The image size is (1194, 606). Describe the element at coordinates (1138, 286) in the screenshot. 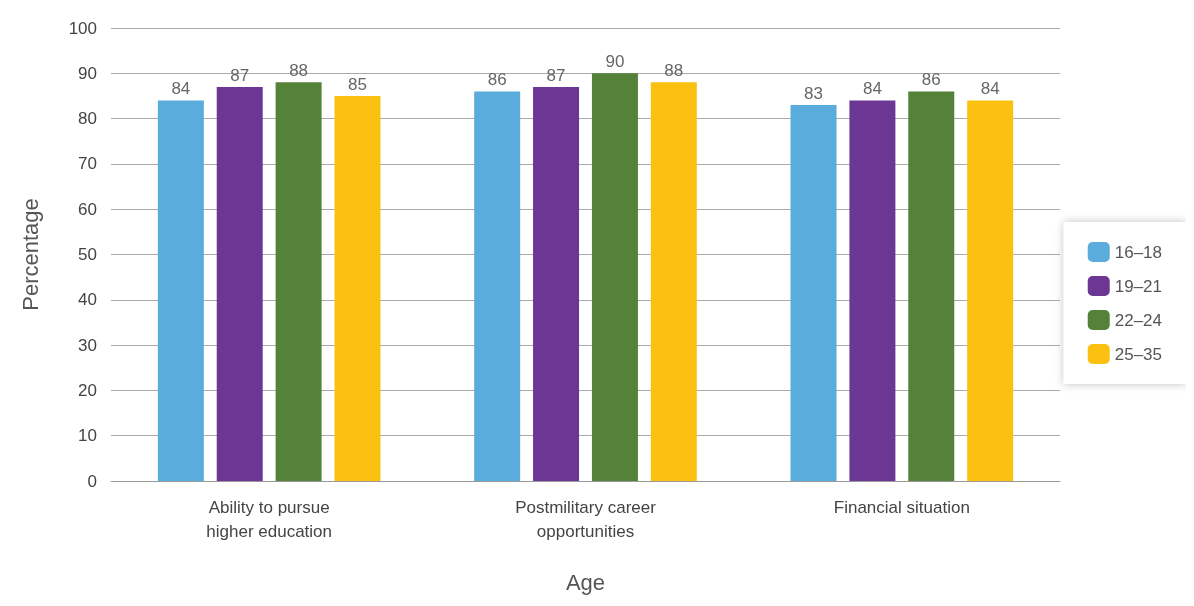

I see `legend-label: 19–21` at that location.